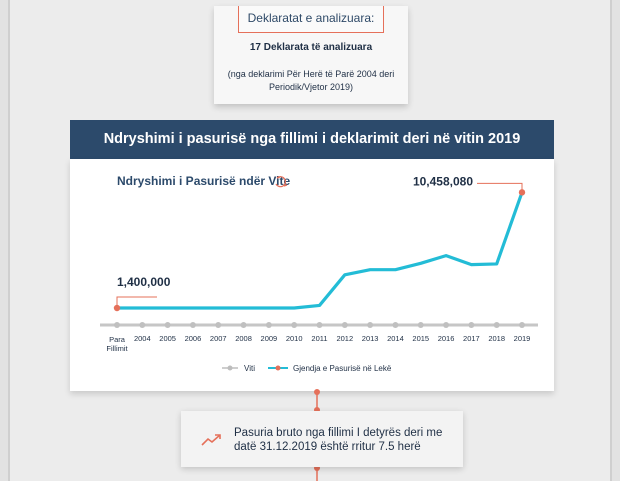 The height and width of the screenshot is (481, 620). Describe the element at coordinates (319, 338) in the screenshot. I see `tick-label: 2011` at that location.